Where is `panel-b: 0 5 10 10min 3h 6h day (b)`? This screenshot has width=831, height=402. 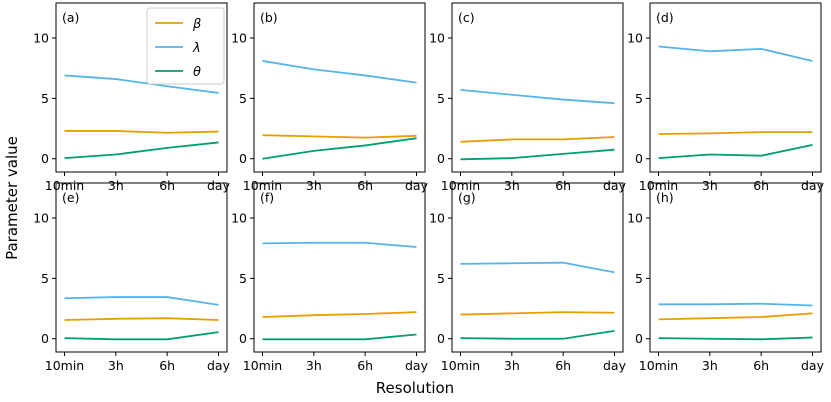 panel-b: 0 5 10 10min 3h 6h day (b) is located at coordinates (330, 97).